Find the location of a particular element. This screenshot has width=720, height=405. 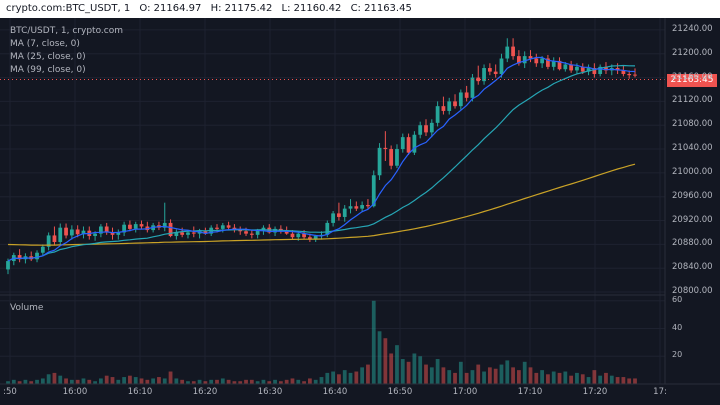

low-value: L: 21160.42 is located at coordinates (311, 8).